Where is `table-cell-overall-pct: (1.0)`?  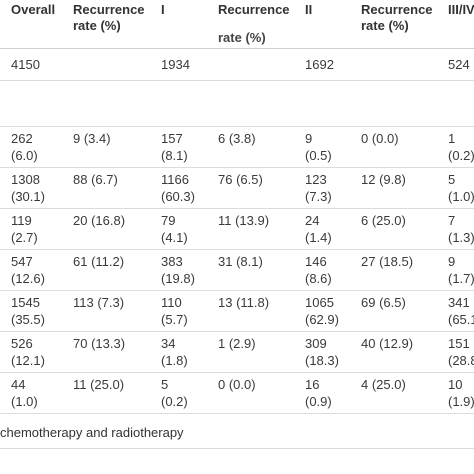
table-cell-overall-pct: (1.0) is located at coordinates (24, 401).